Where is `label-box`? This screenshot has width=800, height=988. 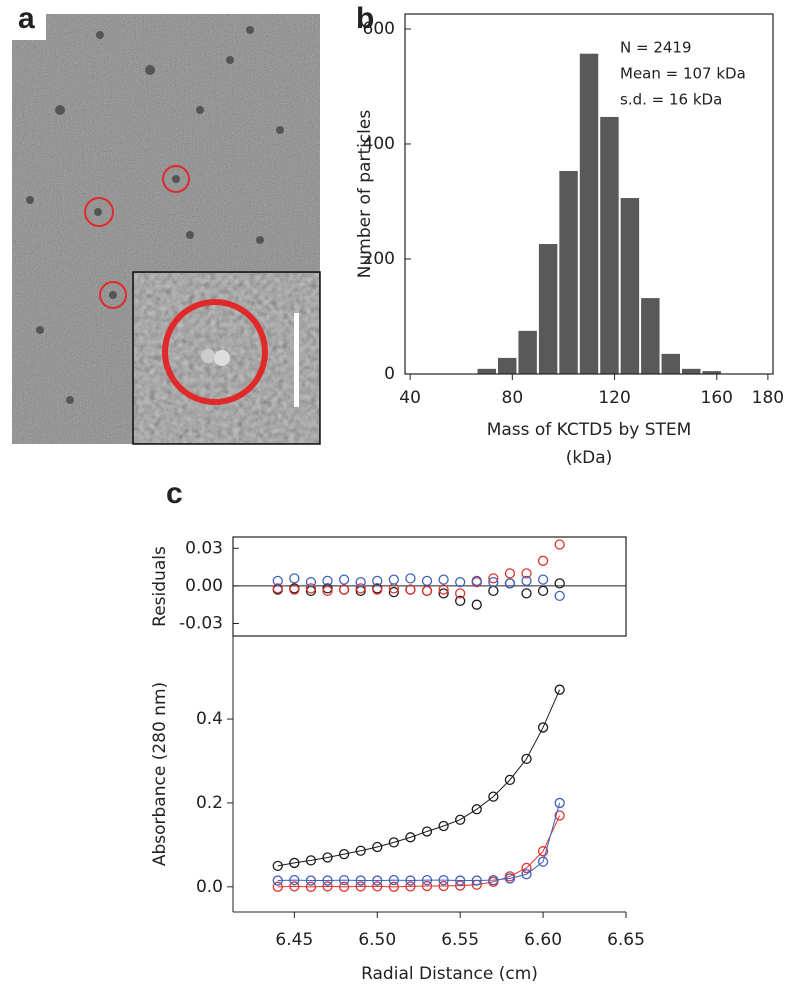 label-box is located at coordinates (23, 20).